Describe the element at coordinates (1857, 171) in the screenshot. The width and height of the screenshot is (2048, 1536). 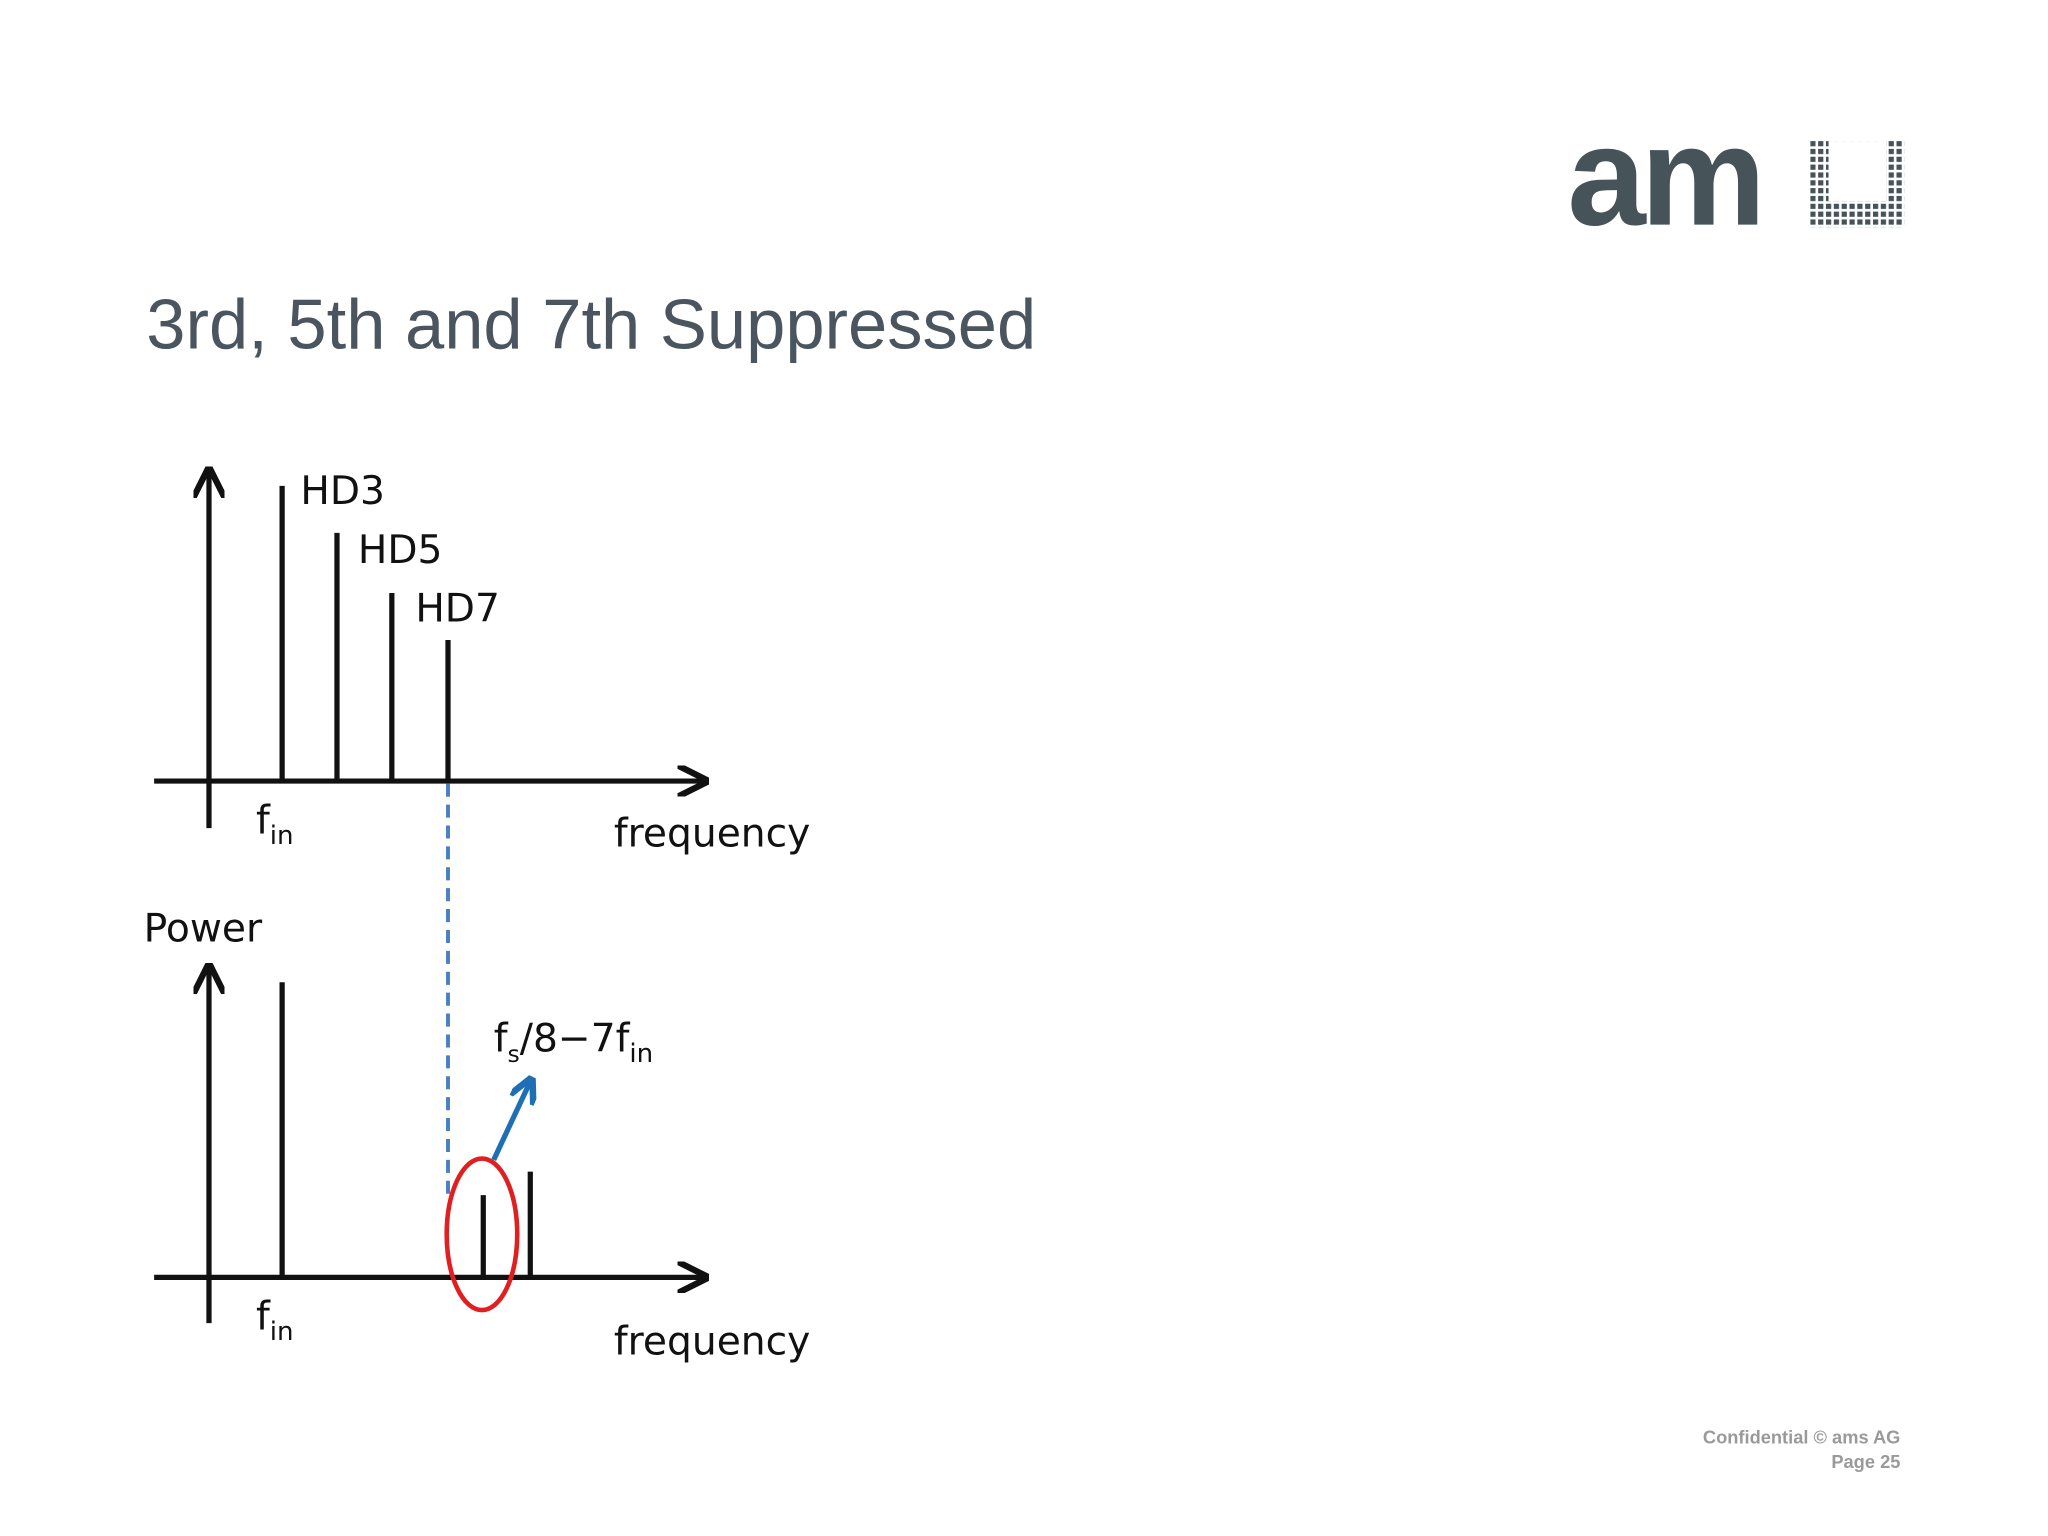
I see `logo-gap` at that location.